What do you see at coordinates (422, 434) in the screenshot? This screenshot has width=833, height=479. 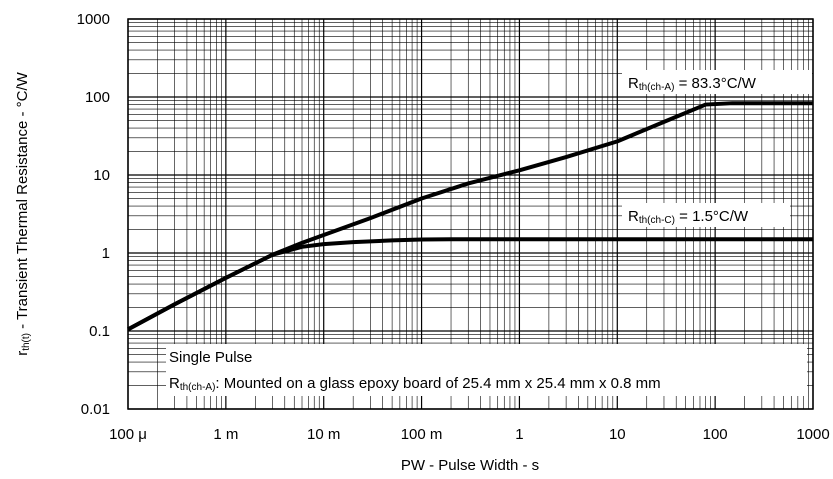 I see `x-tick-label: 100 m` at bounding box center [422, 434].